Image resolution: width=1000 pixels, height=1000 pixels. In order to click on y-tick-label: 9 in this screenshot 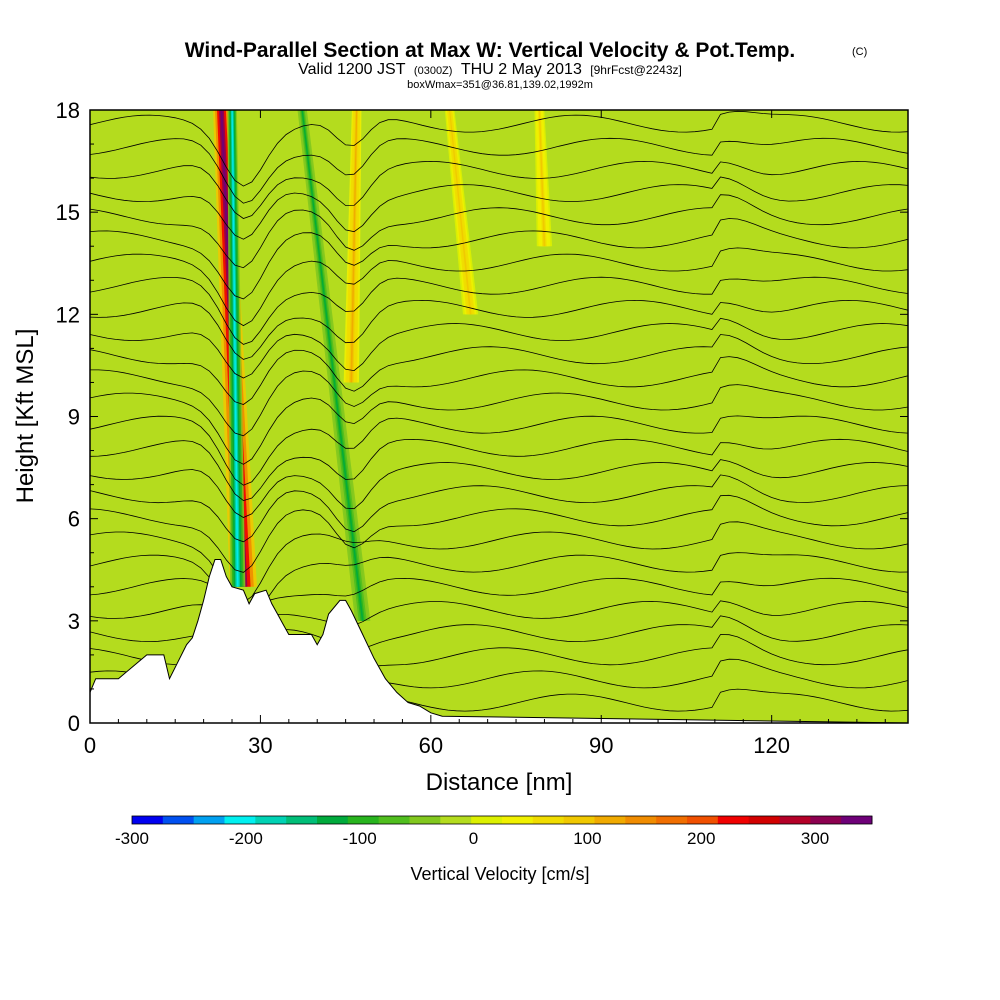, I will do `click(74, 417)`.